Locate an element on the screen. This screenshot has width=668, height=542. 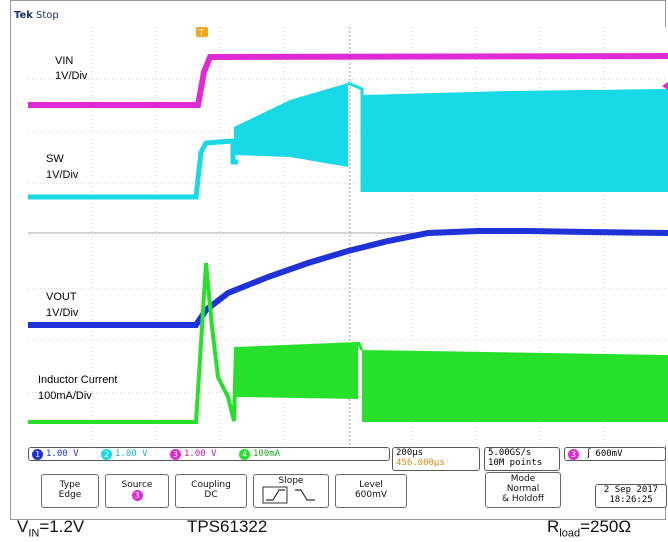
coupling-value: DC is located at coordinates (211, 495).